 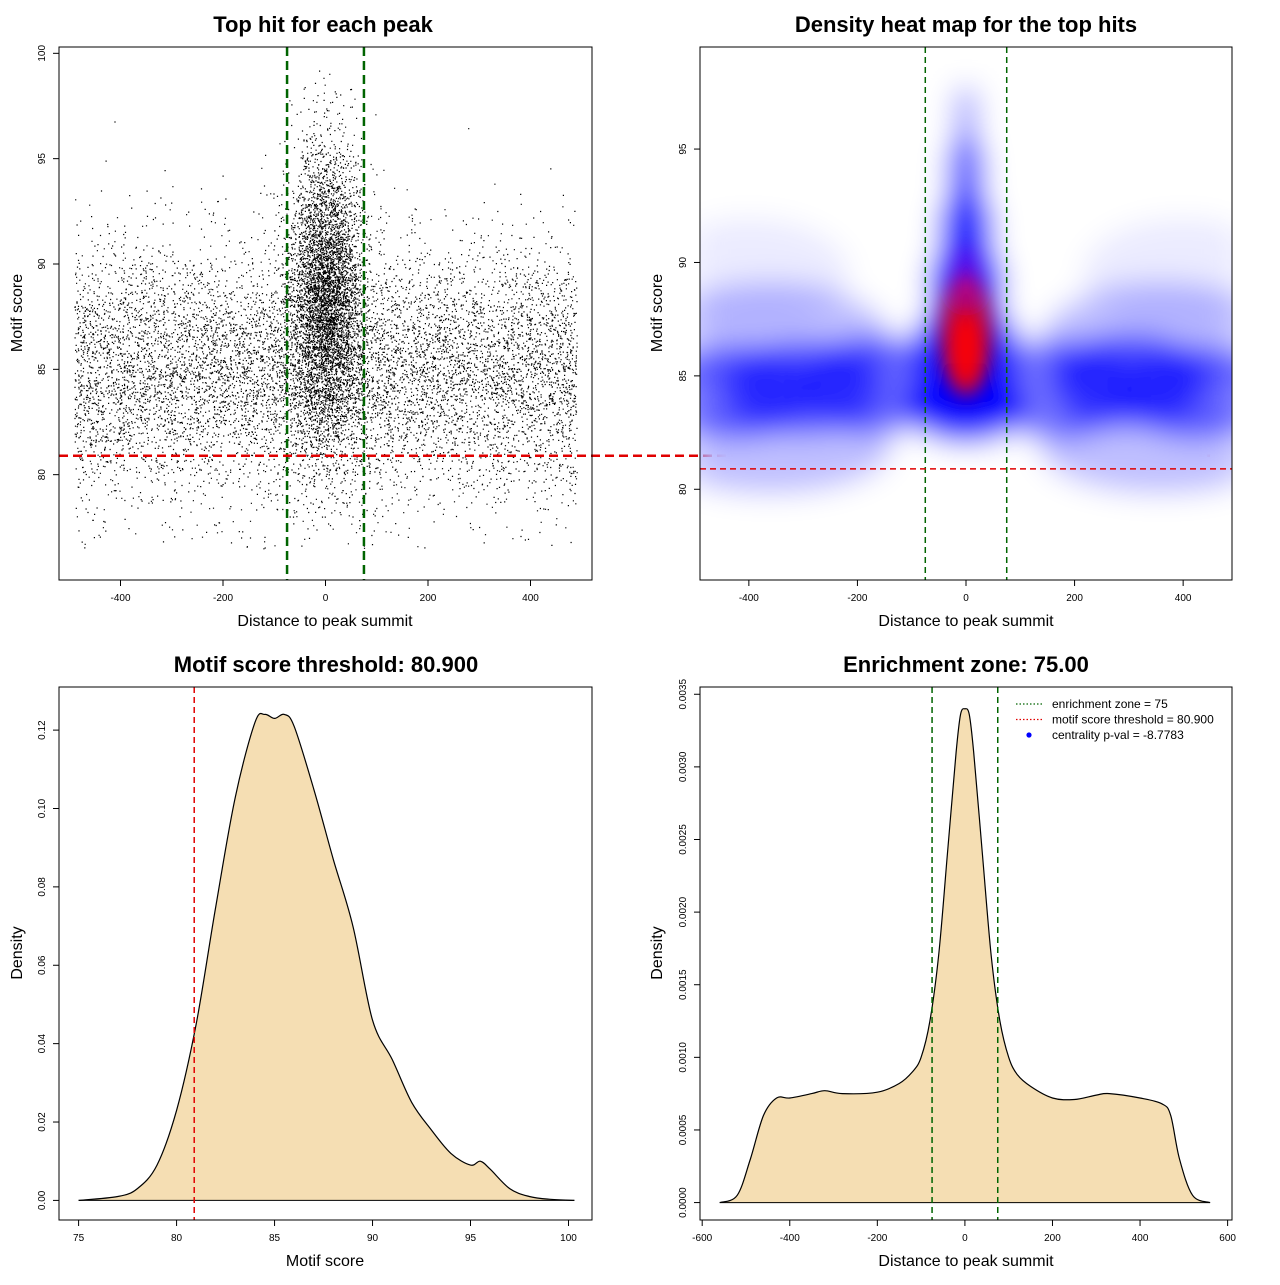 I want to click on y-axis-ticks: 80 85 90 95, so click(x=689, y=319).